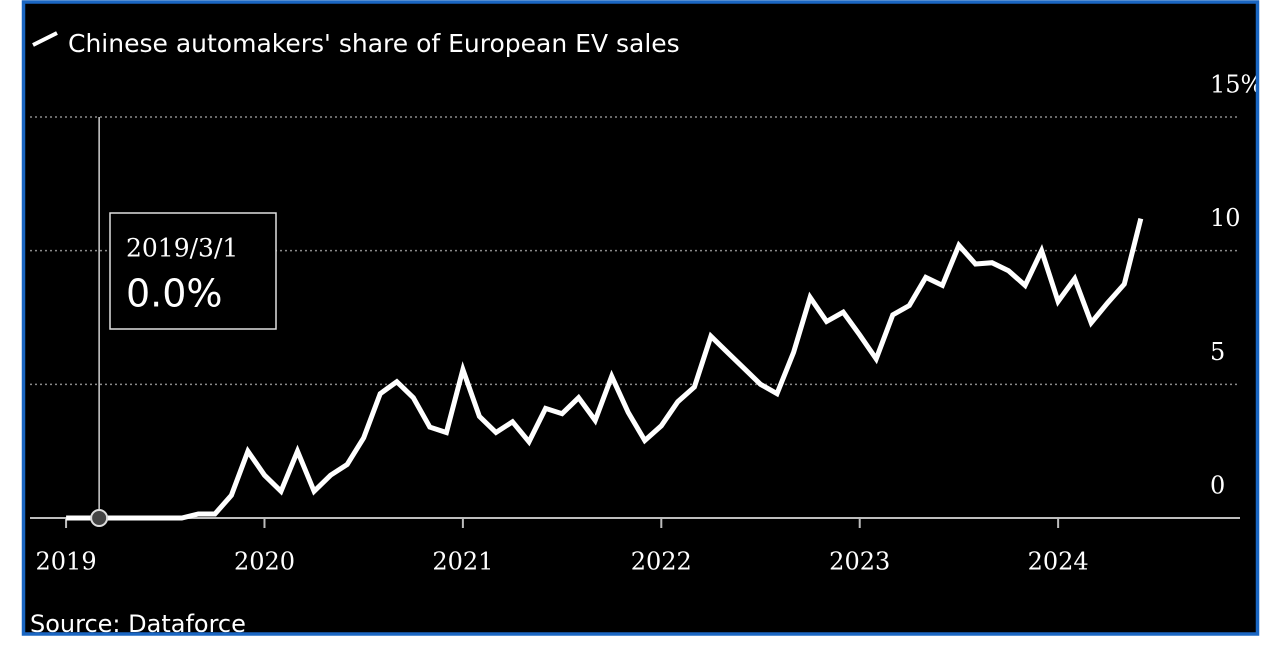 Image resolution: width=1284 pixels, height=652 pixels. Describe the element at coordinates (1236, 85) in the screenshot. I see `y-tick-label: 15%` at that location.